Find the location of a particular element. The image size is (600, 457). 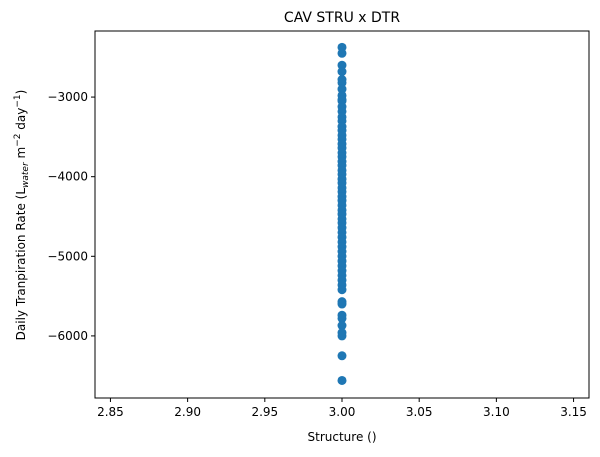

x-tick-label: 2.95 is located at coordinates (264, 412).